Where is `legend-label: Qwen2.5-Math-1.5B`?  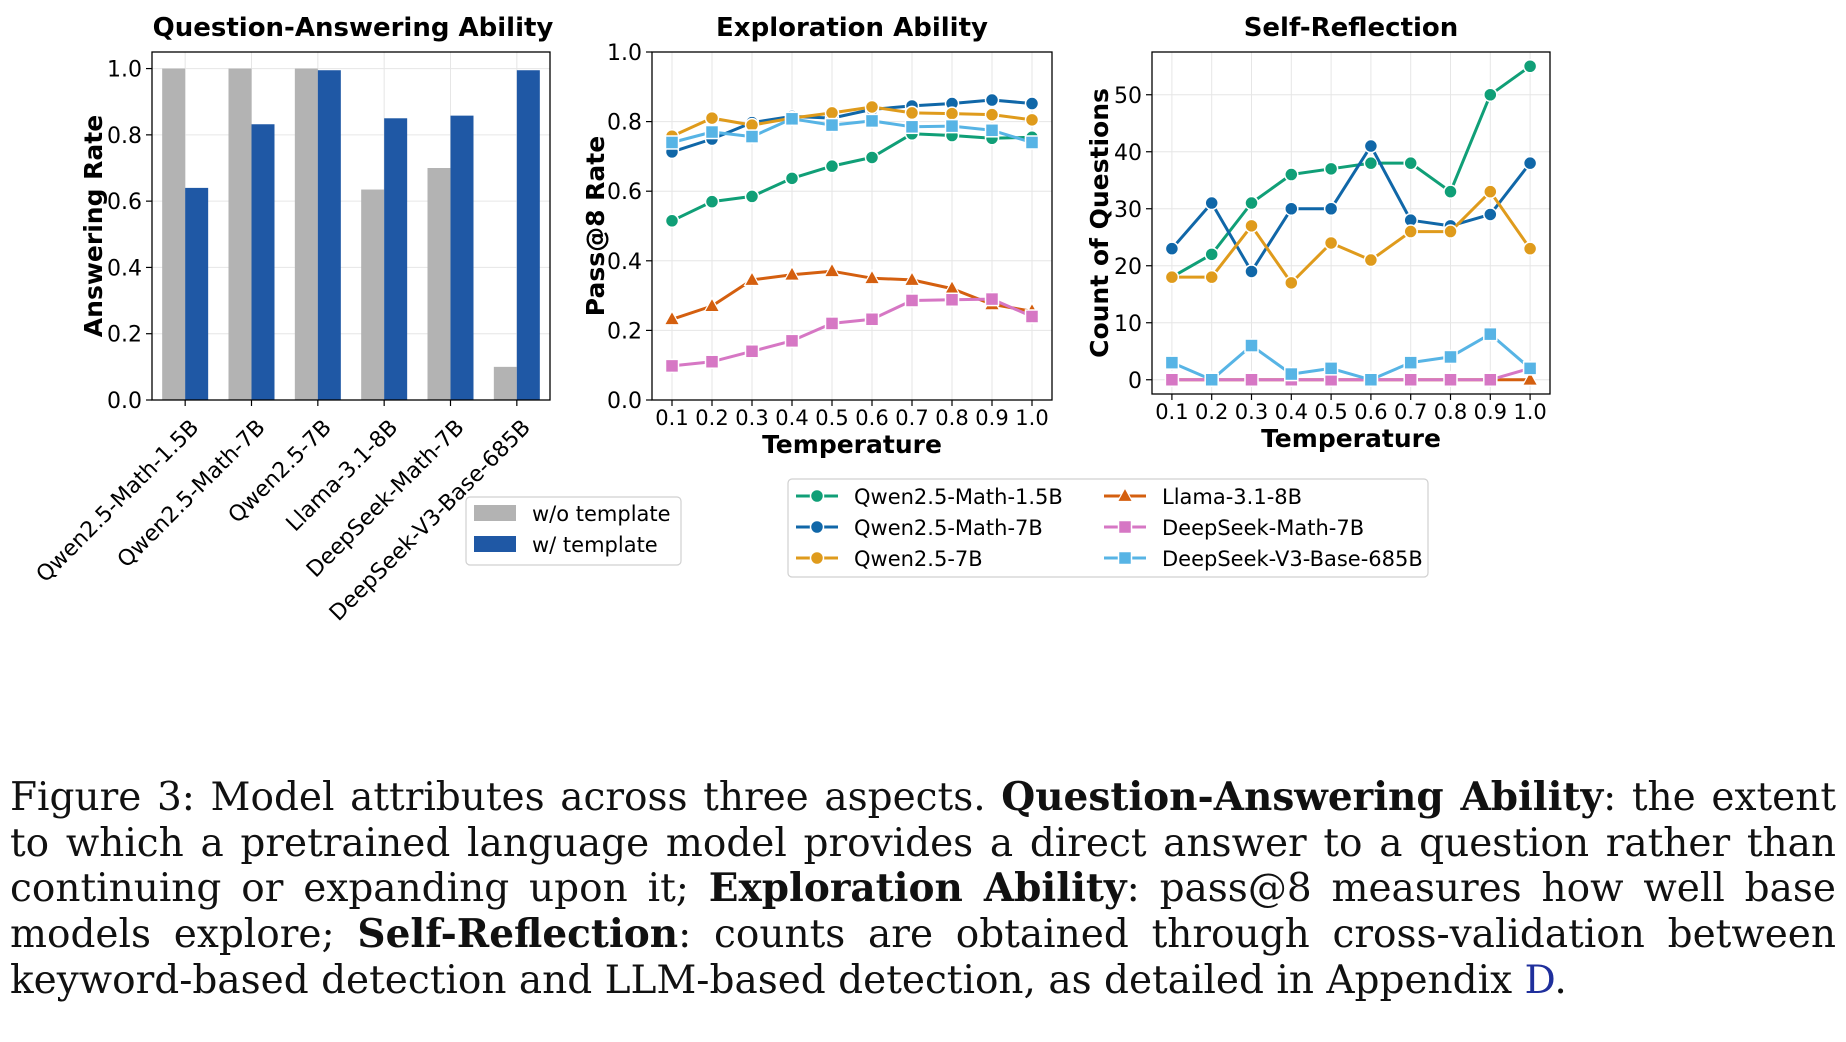 legend-label: Qwen2.5-Math-1.5B is located at coordinates (958, 497).